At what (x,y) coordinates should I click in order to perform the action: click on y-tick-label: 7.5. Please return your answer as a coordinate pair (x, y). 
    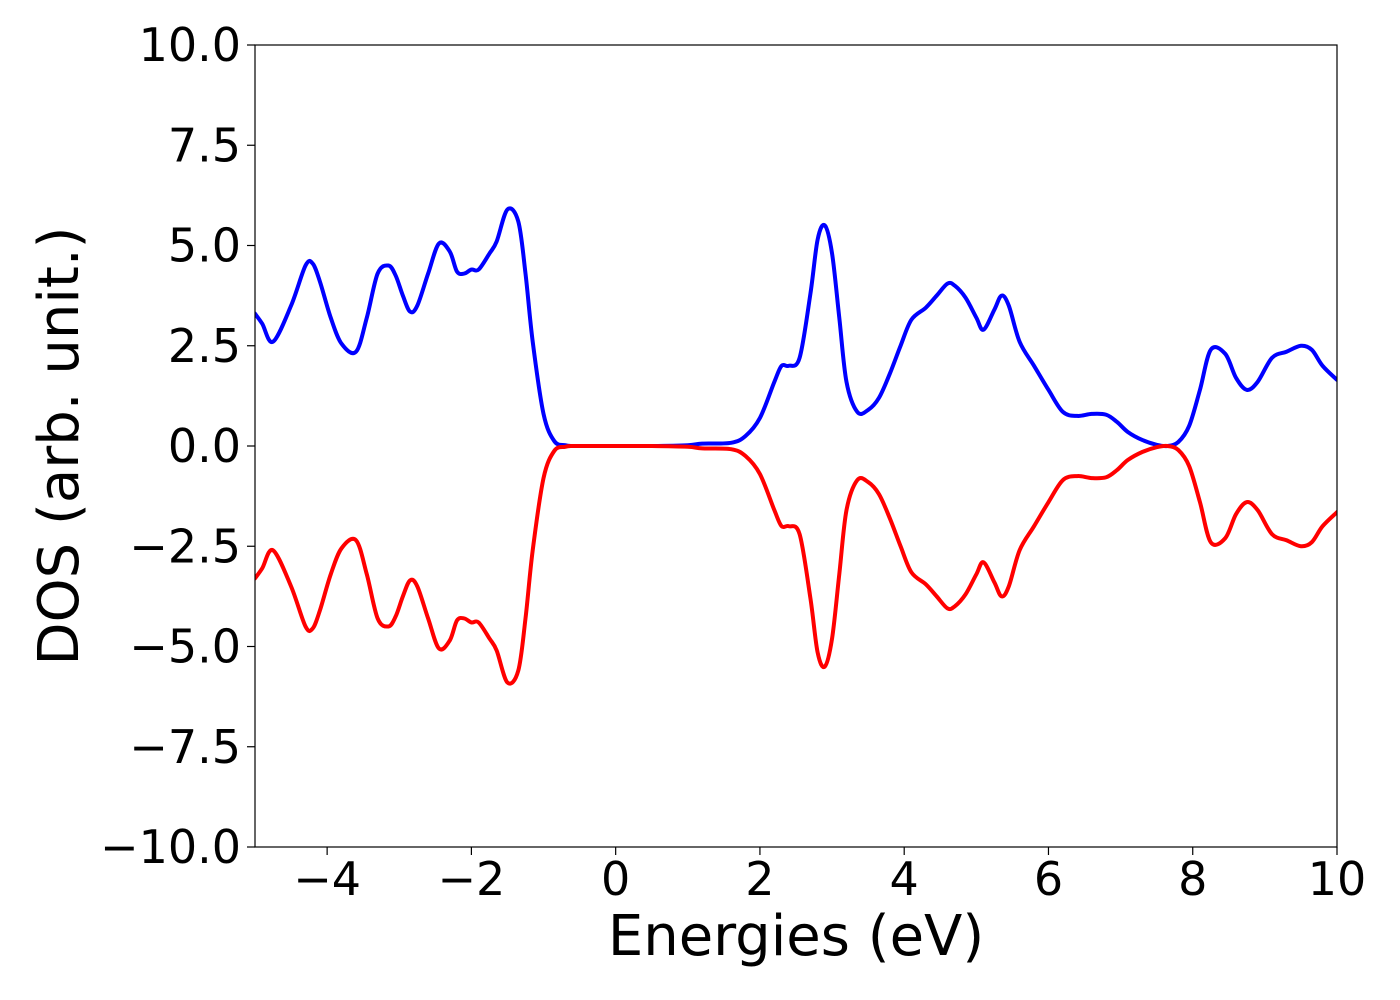
    Looking at the image, I should click on (204, 145).